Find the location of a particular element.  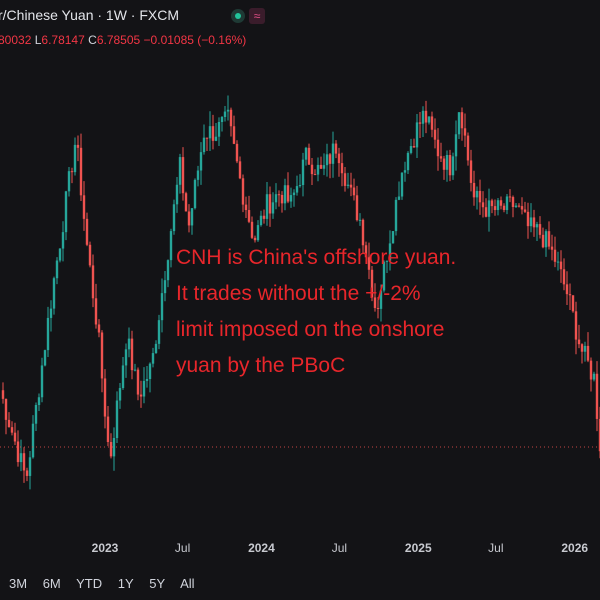

range-5y-button: 5Y is located at coordinates (157, 583).